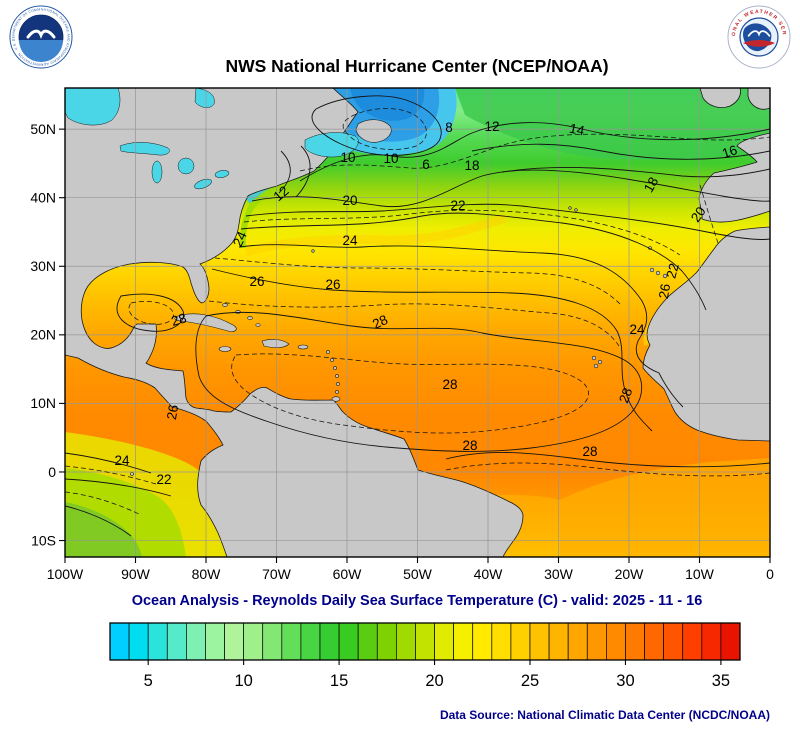  What do you see at coordinates (43, 198) in the screenshot?
I see `lat-tick-label: 40N` at bounding box center [43, 198].